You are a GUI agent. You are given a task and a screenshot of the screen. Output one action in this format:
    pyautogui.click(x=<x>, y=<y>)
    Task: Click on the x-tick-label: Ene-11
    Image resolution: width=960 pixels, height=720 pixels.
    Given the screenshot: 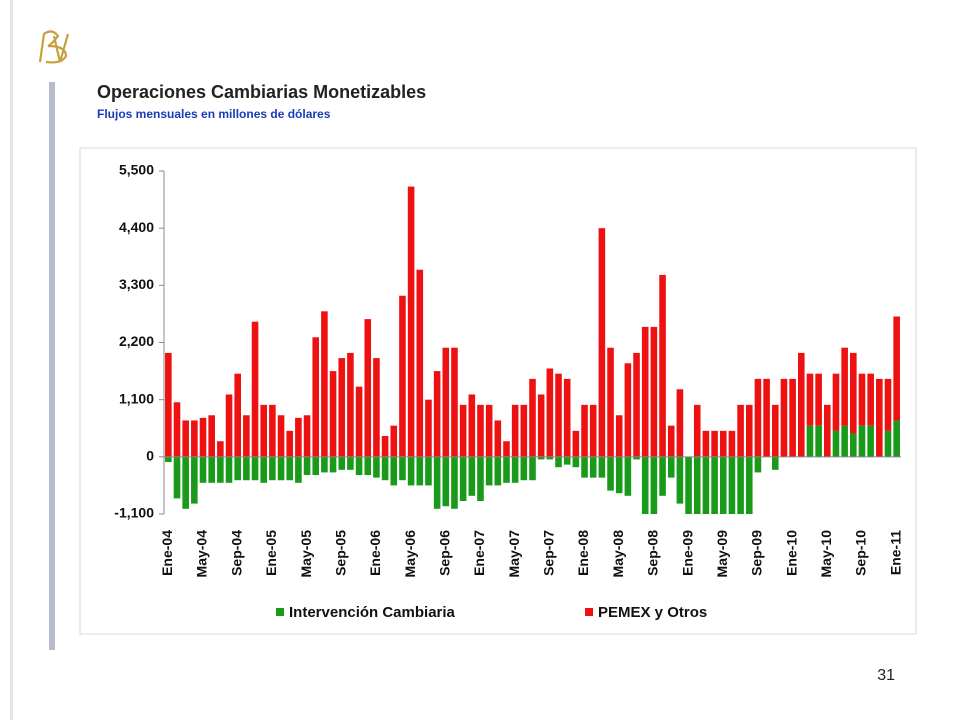 What is the action you would take?
    pyautogui.click(x=895, y=552)
    